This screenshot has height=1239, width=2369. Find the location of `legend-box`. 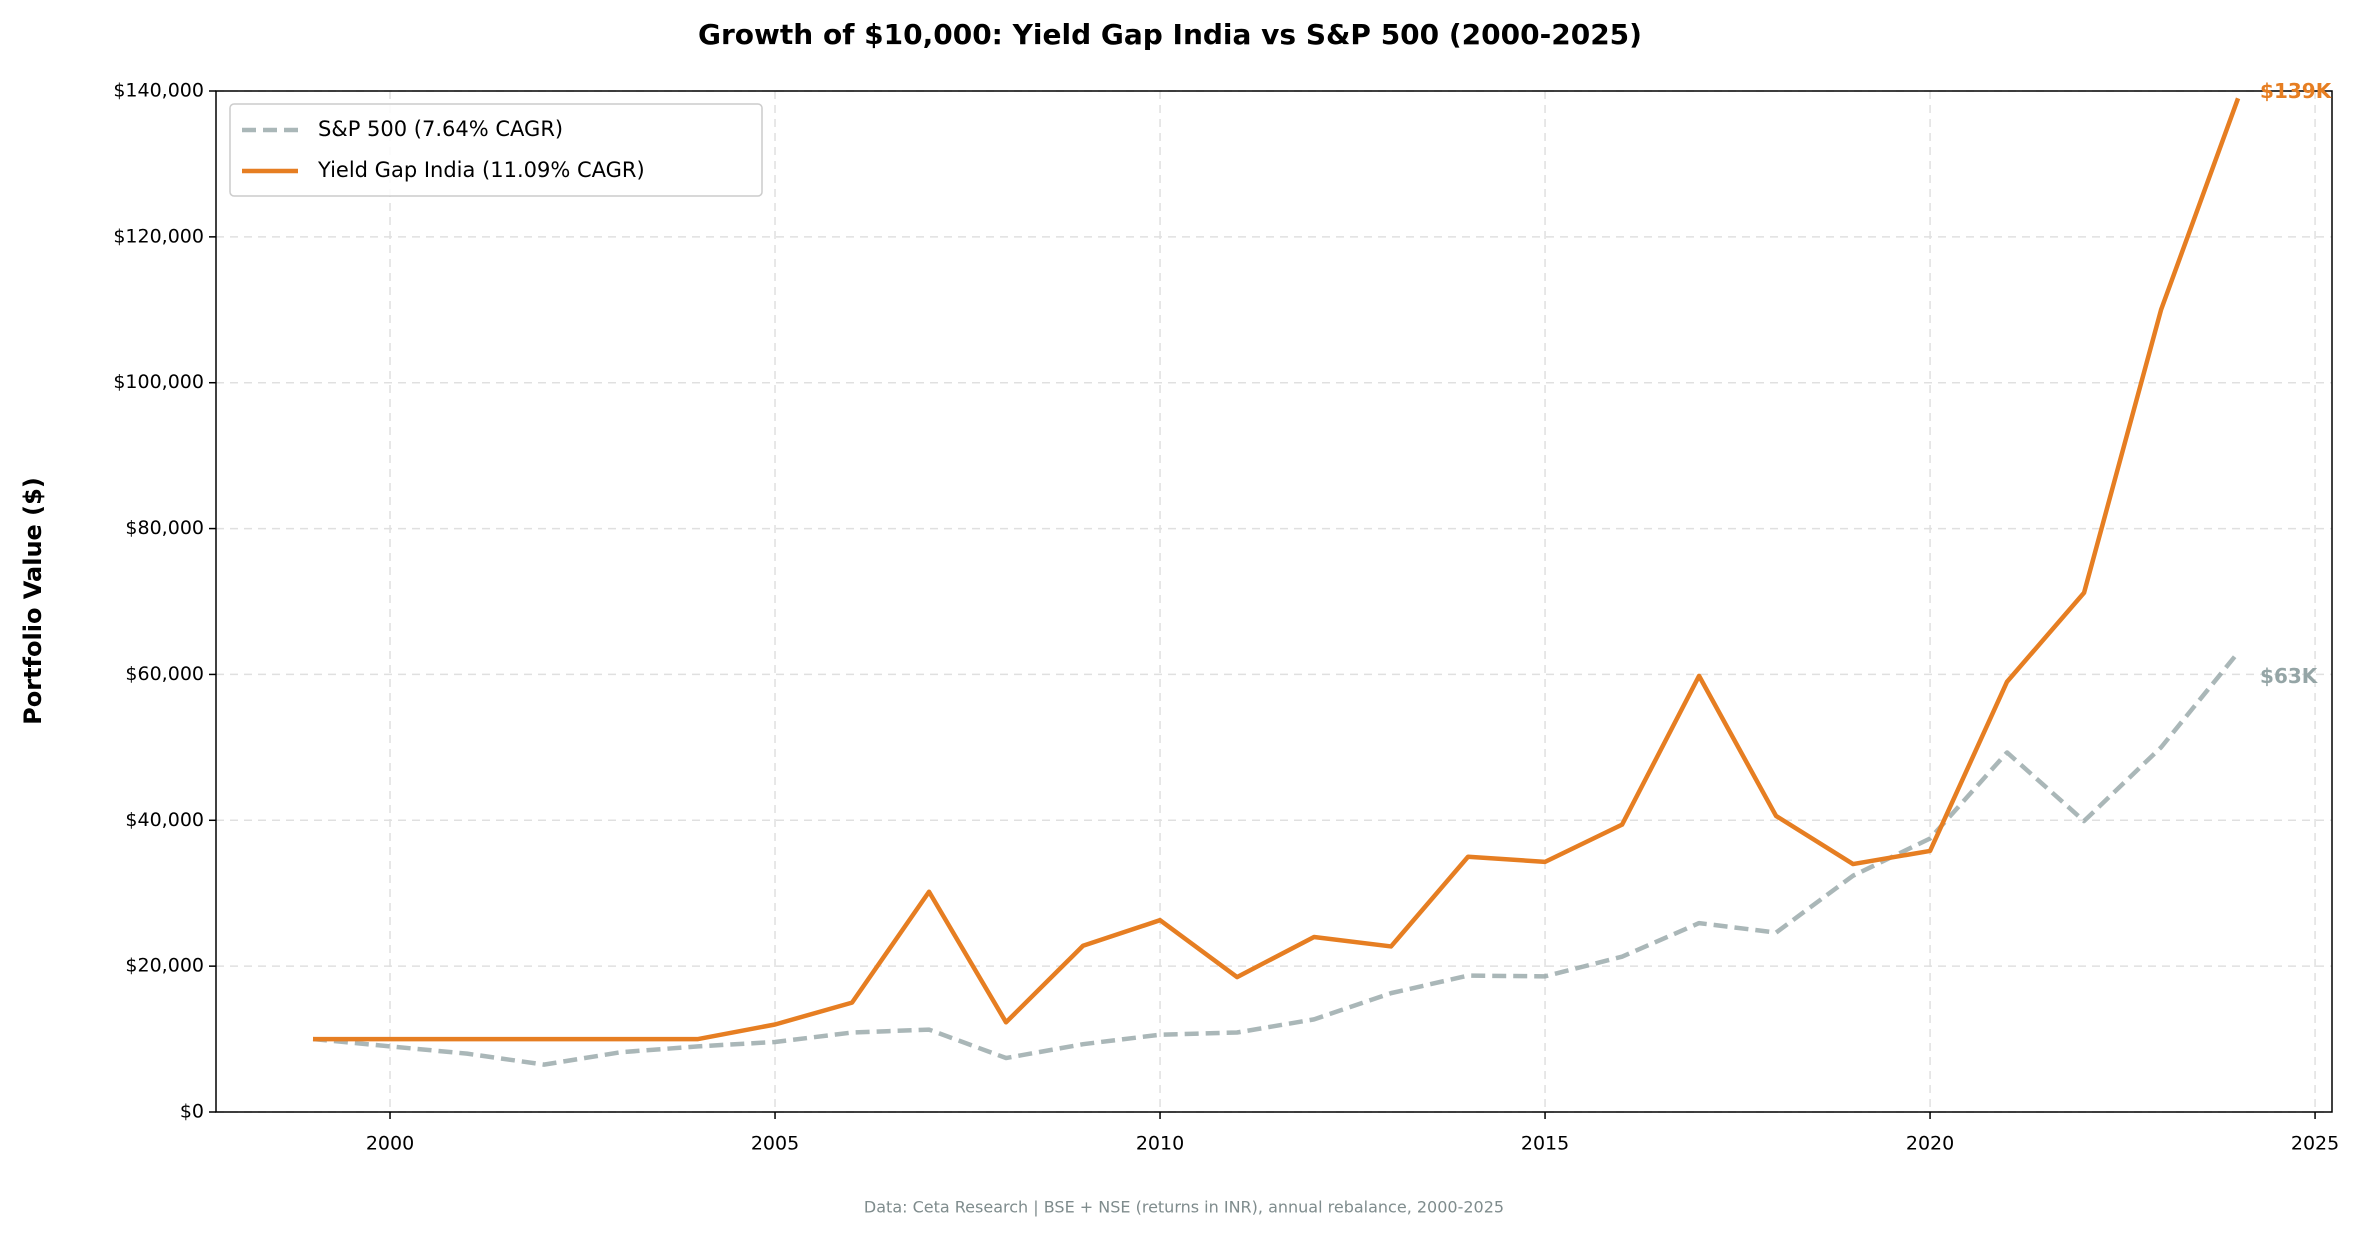

legend-box is located at coordinates (496, 150).